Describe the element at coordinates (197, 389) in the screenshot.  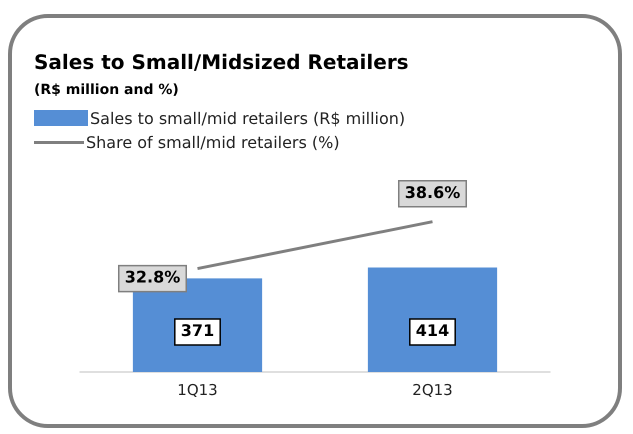
I see `x-tick-label: 1Q13` at that location.